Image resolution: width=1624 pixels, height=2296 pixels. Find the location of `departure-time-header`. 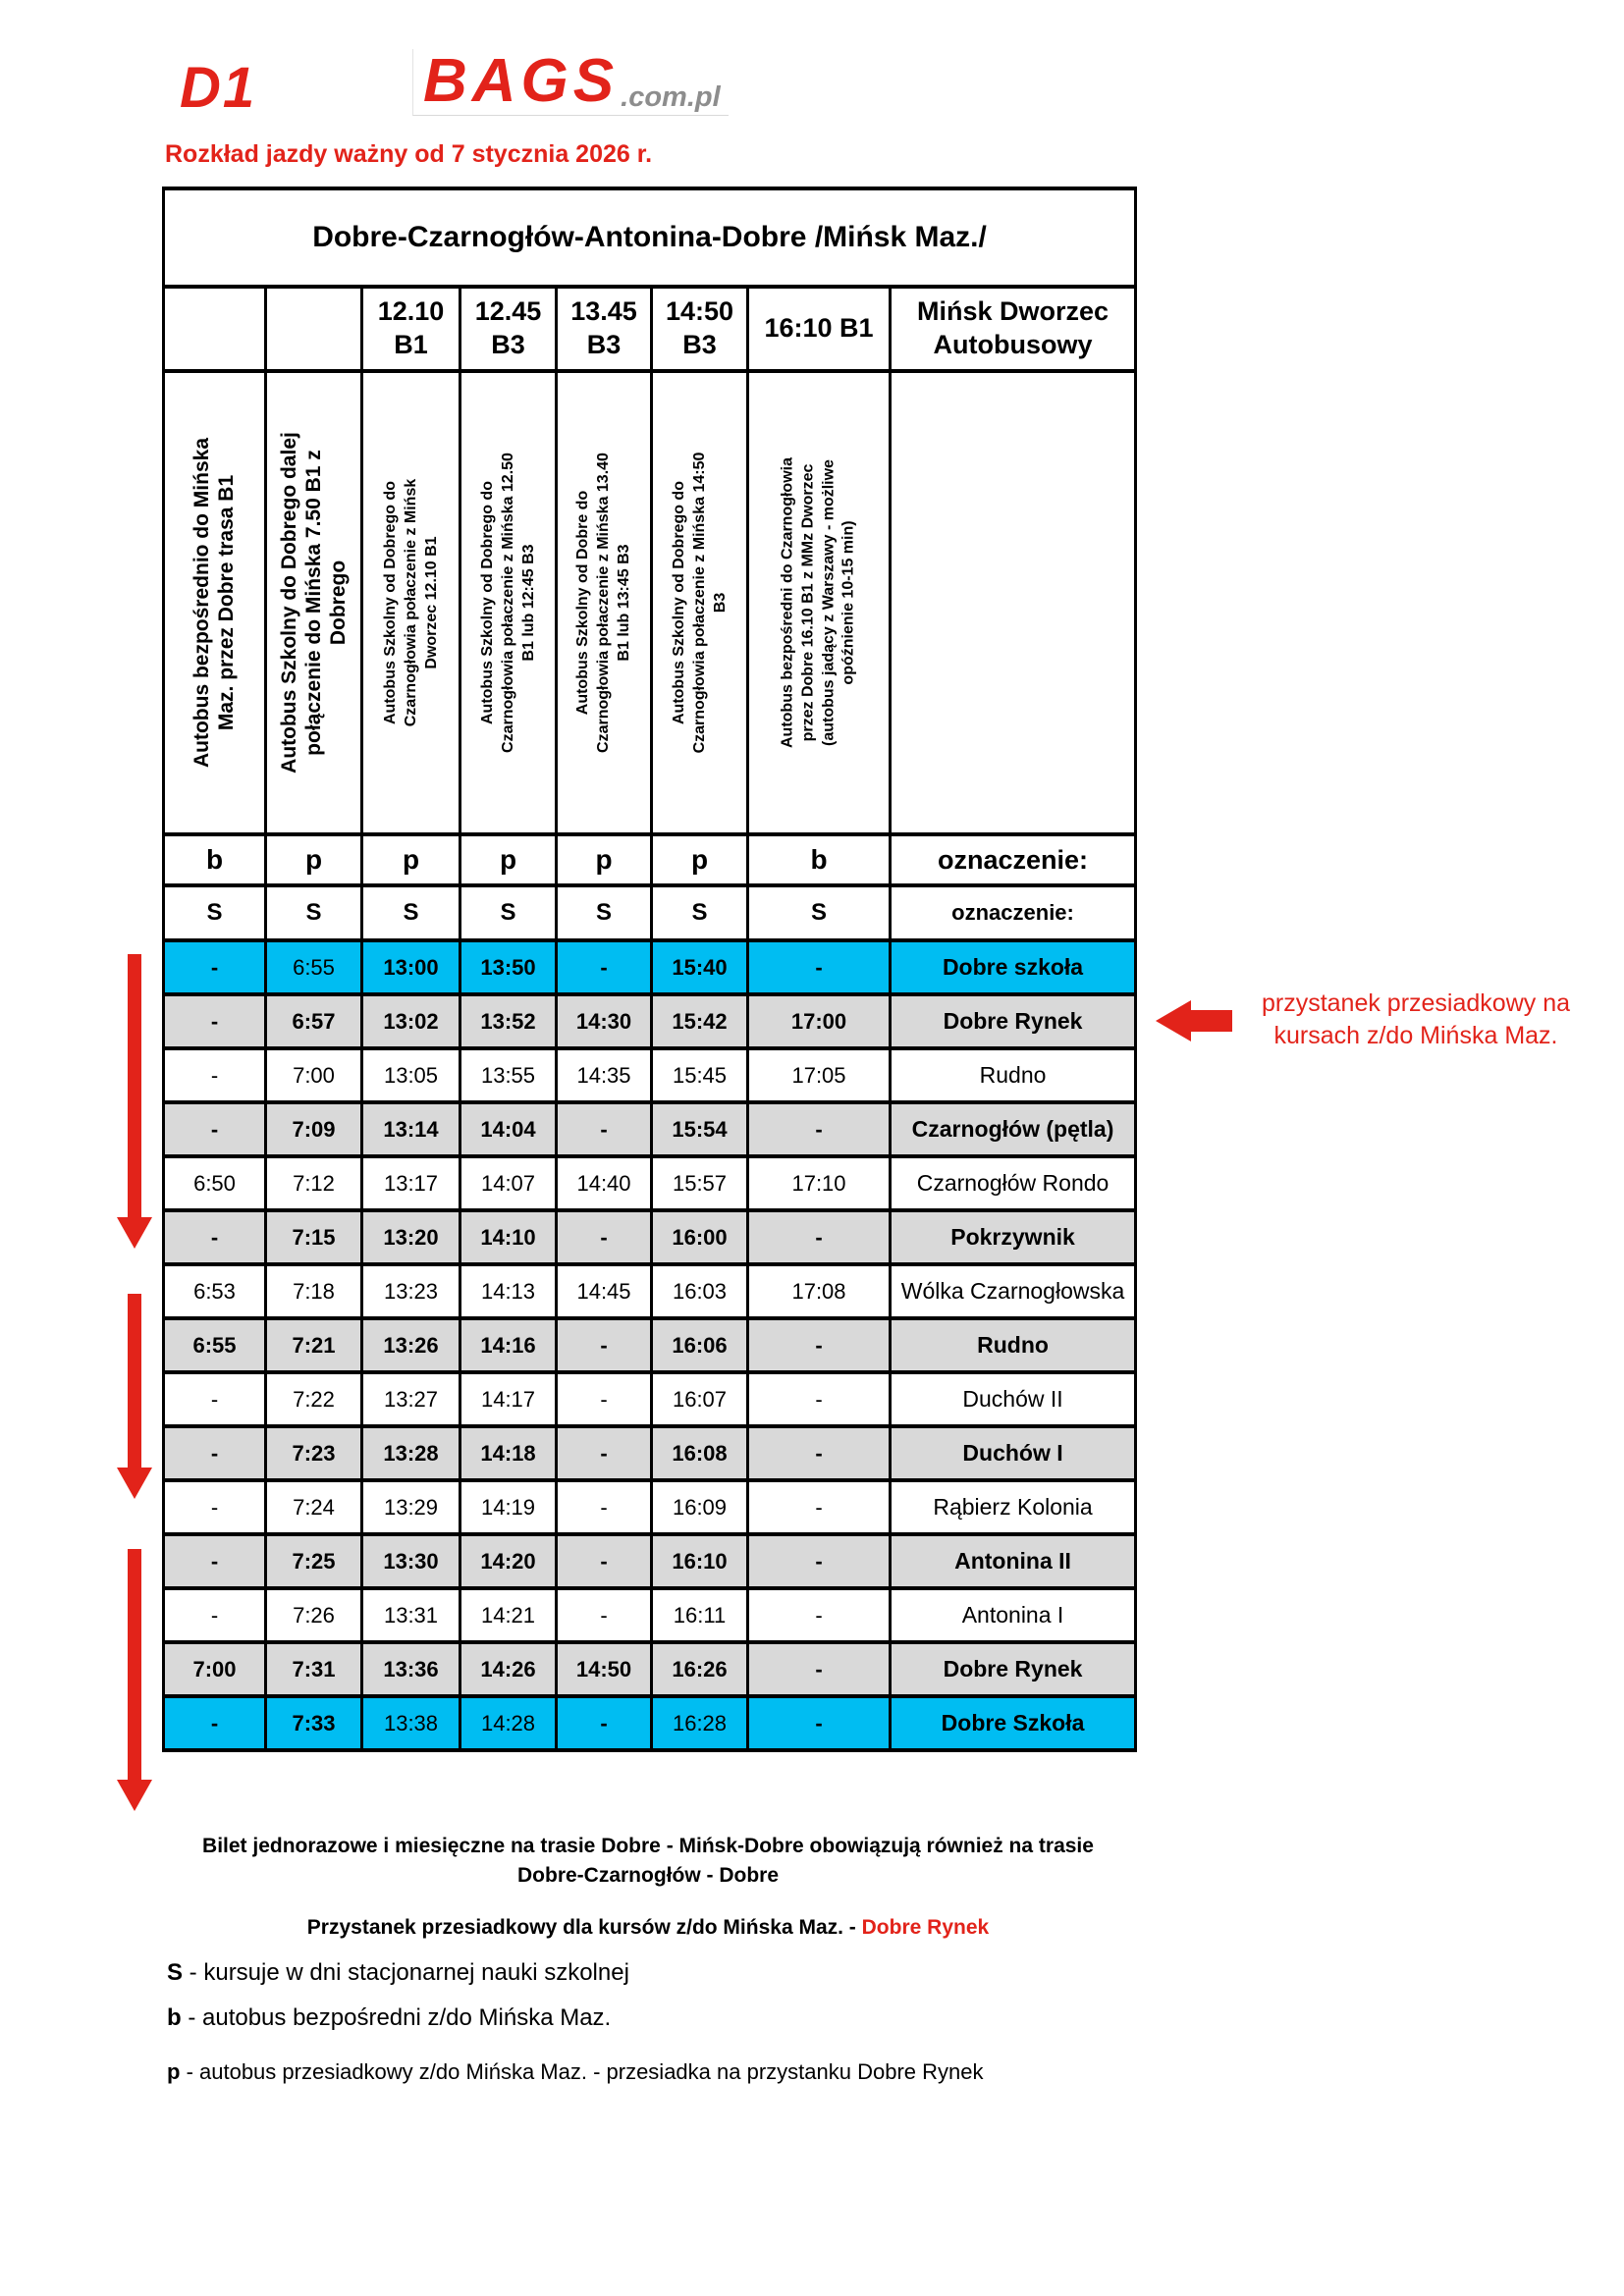

departure-time-header is located at coordinates (313, 329).